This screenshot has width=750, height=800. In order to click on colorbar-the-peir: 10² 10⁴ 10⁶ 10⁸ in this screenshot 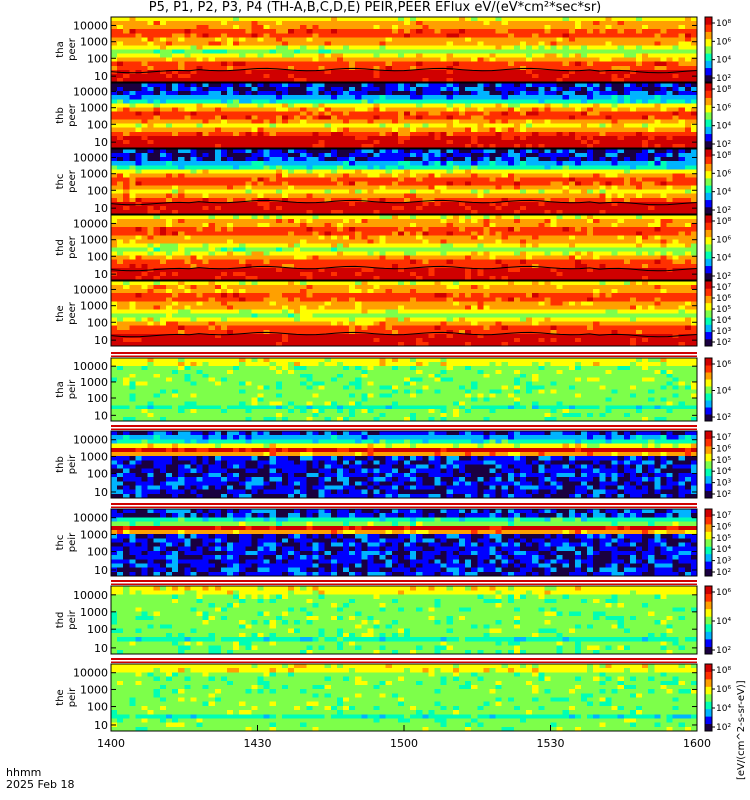, I will do `click(717, 698)`.